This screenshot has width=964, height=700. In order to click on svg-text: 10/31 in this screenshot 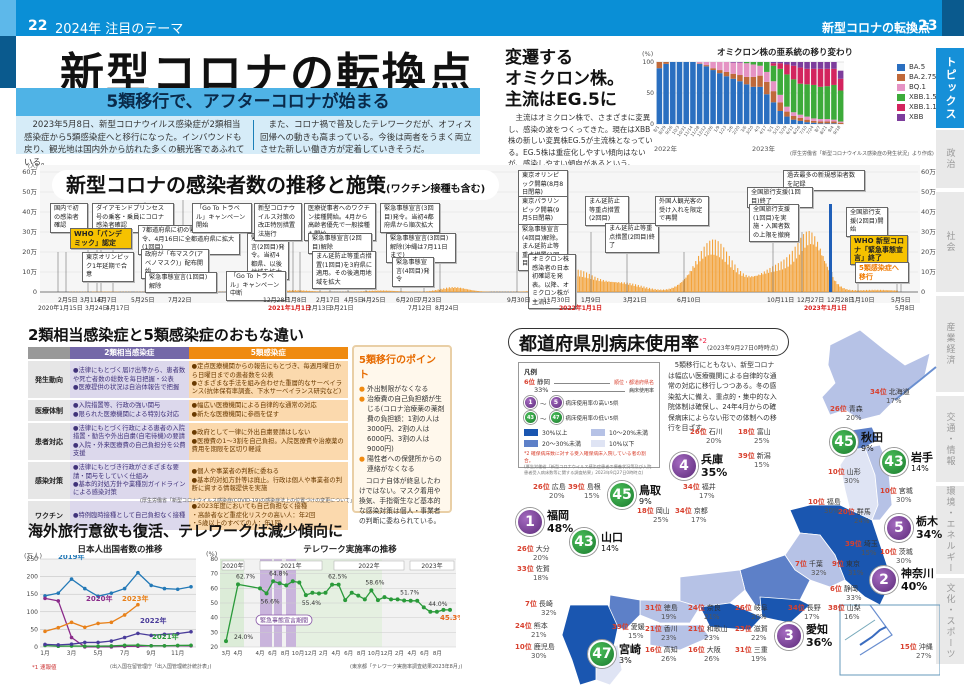, I will do `click(681, 130)`.